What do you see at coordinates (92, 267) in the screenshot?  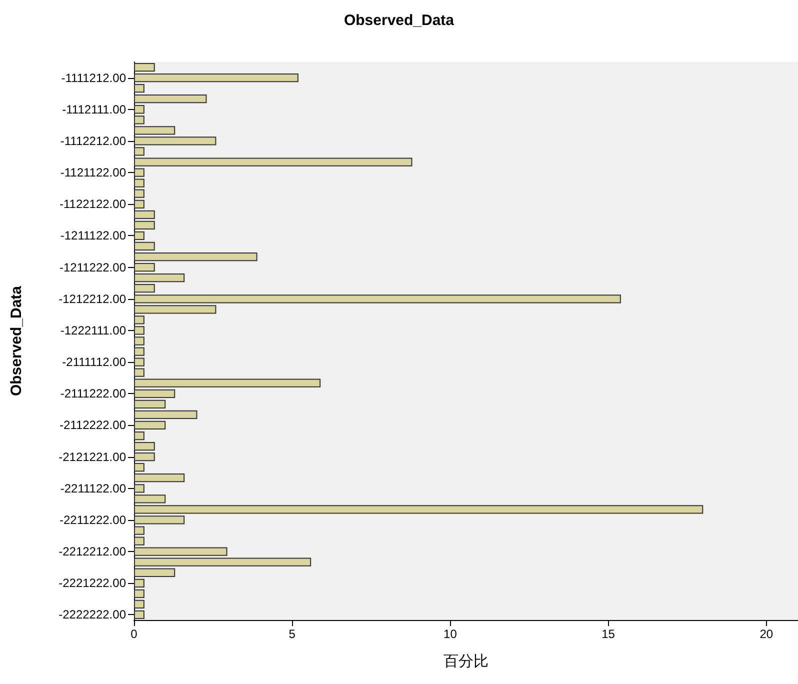 I see `y-tick-label: -1211222.00` at bounding box center [92, 267].